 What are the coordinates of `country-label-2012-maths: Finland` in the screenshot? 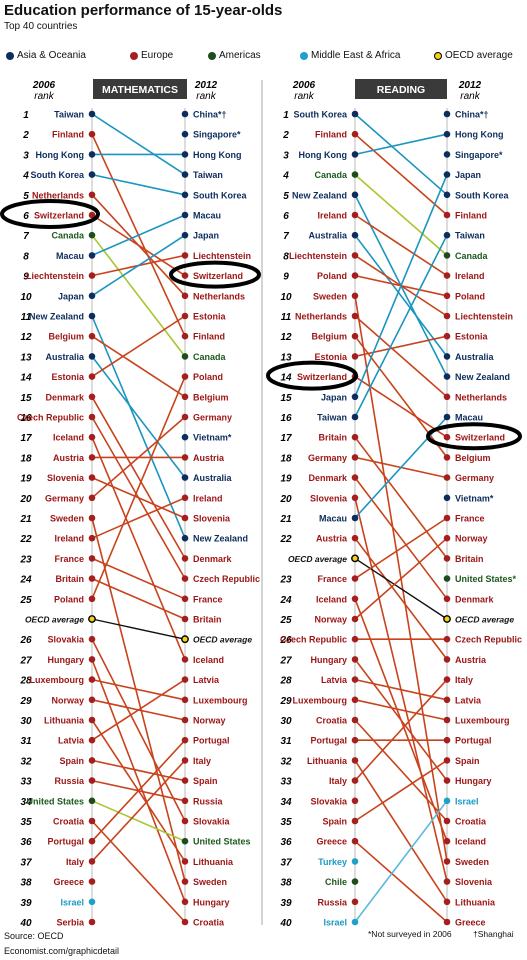 It's located at (209, 337).